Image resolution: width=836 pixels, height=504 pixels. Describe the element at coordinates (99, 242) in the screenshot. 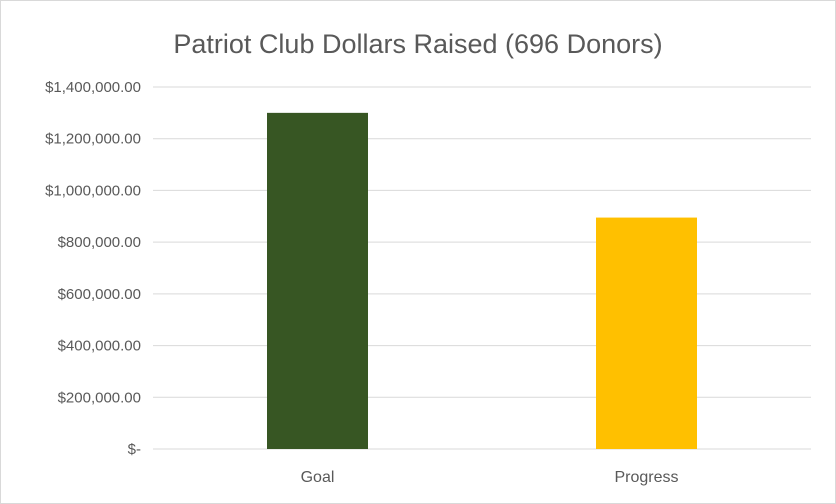

I see `y-tick-label: $800,000.00` at that location.